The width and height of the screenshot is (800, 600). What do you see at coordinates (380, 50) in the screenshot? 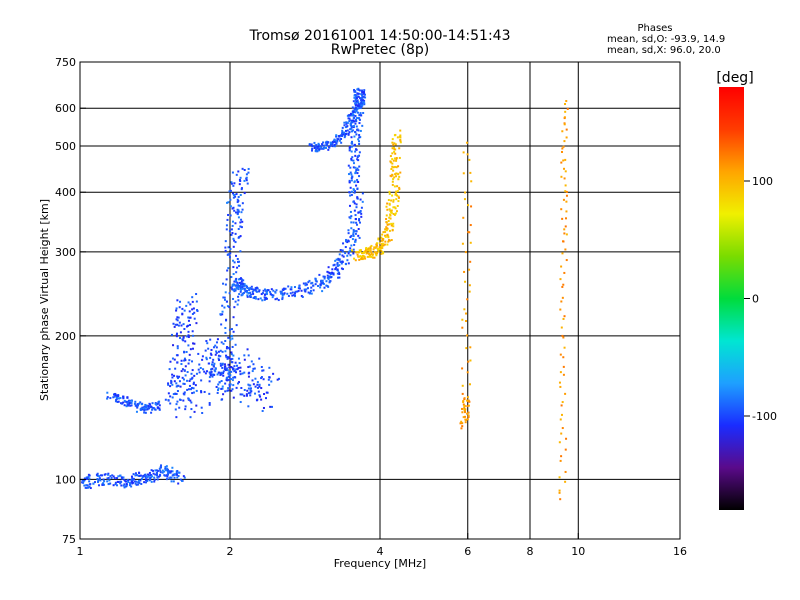
I see `chart-subtitle: RwPretec (8p)` at bounding box center [380, 50].